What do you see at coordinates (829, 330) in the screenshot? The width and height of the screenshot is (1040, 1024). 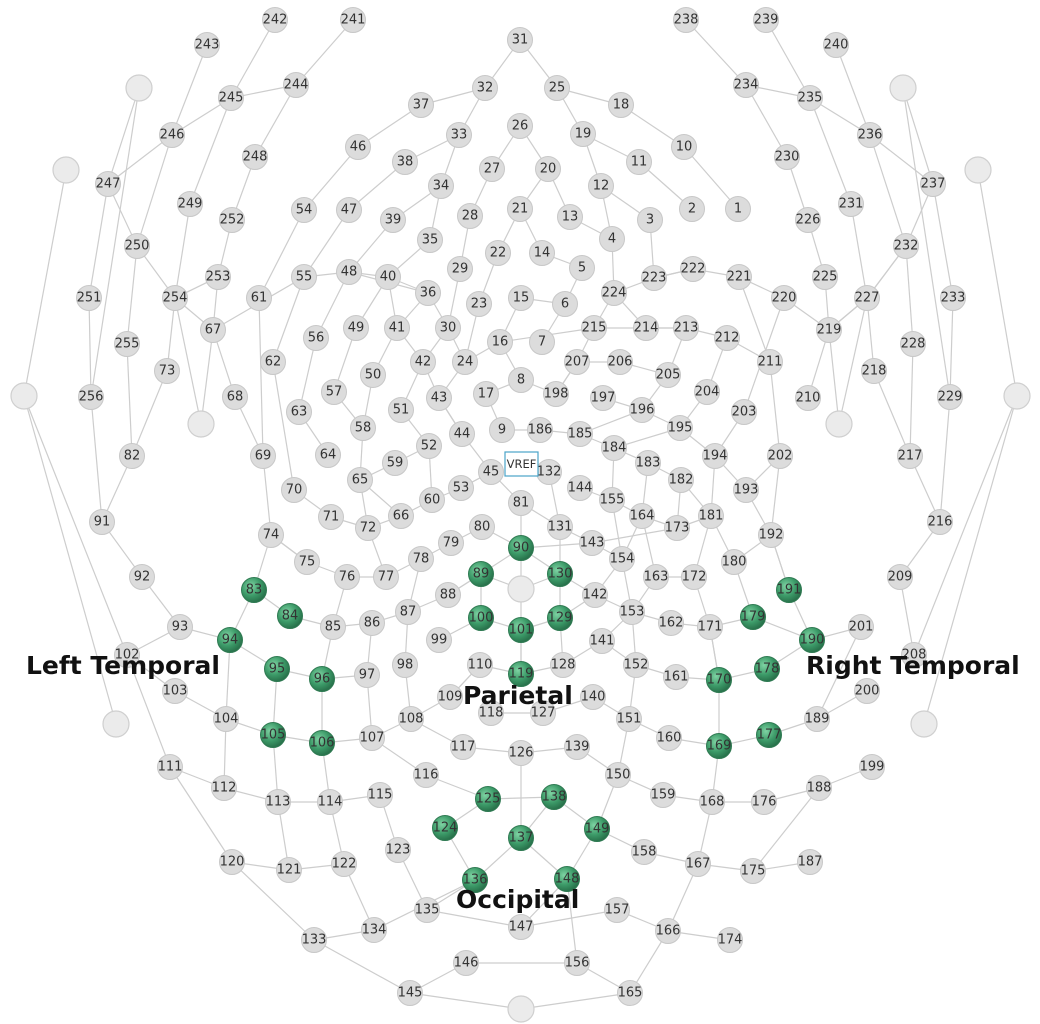 I see `electrode-label: 219` at bounding box center [829, 330].